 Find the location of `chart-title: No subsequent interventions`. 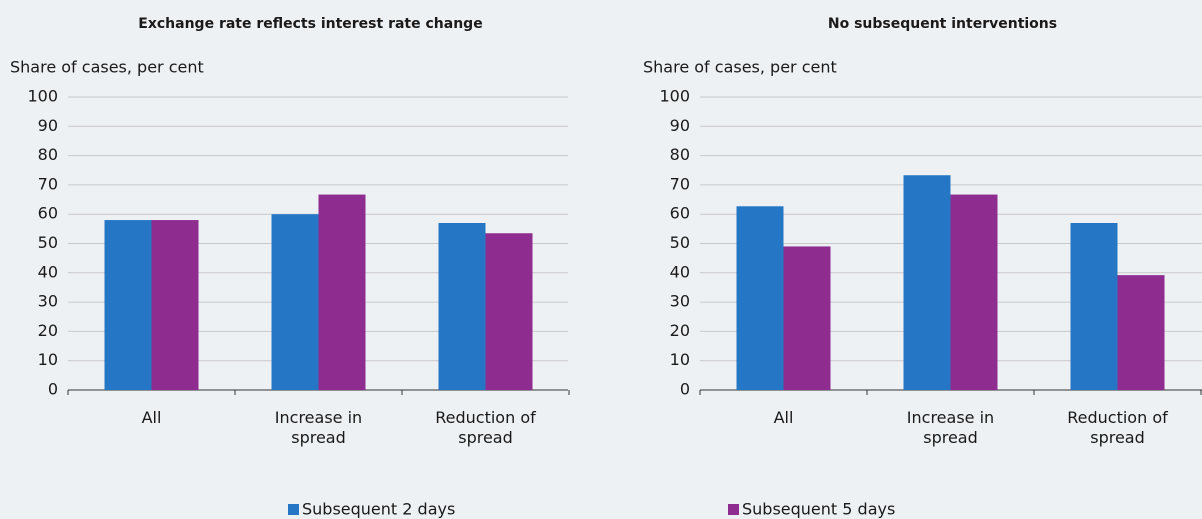

chart-title: No subsequent interventions is located at coordinates (942, 24).